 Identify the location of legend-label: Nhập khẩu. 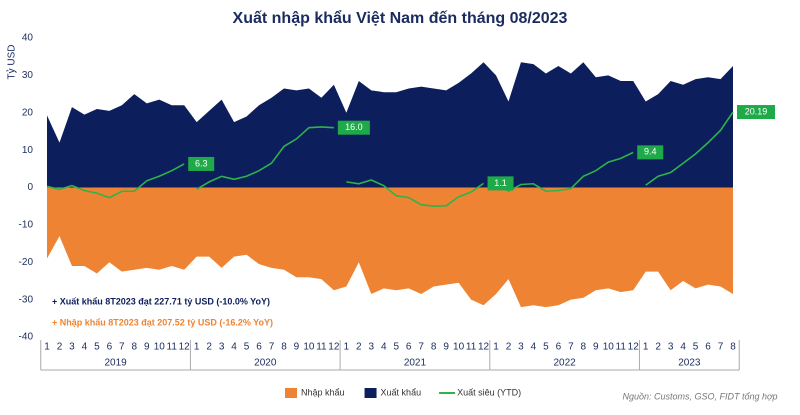
(323, 392).